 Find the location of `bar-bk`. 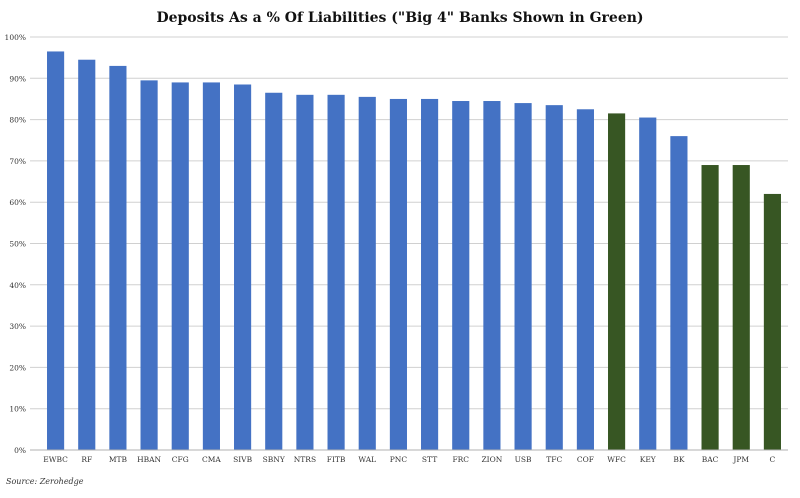

bar-bk is located at coordinates (679, 293).